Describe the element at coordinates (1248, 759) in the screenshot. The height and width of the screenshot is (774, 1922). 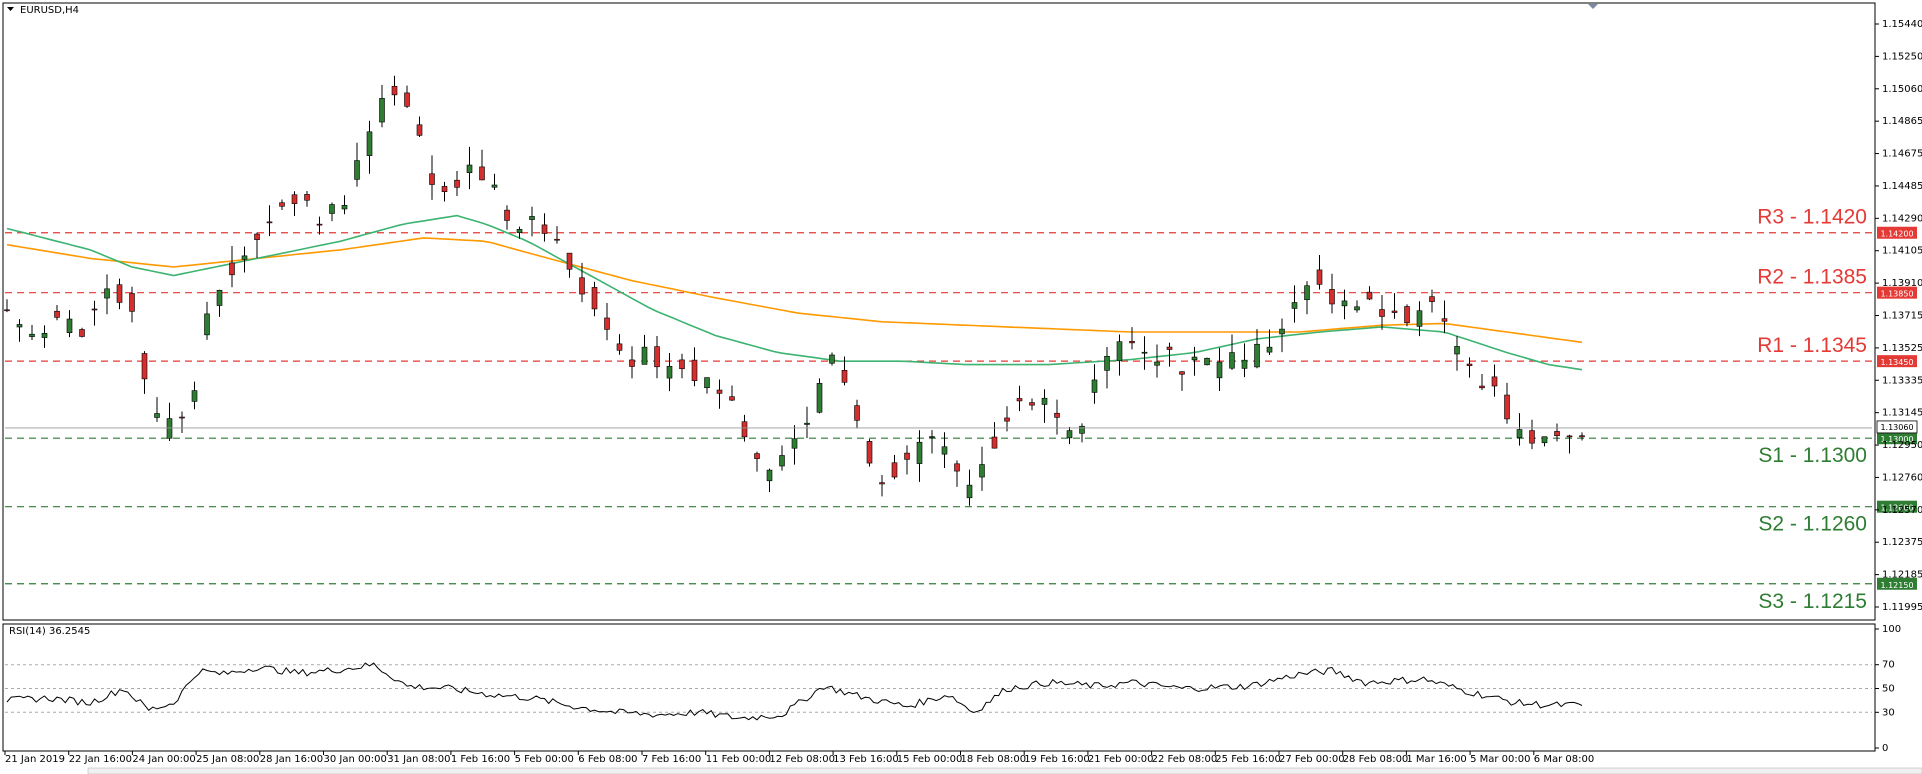
I see `time-tick-label: 25 Feb 16:00` at that location.